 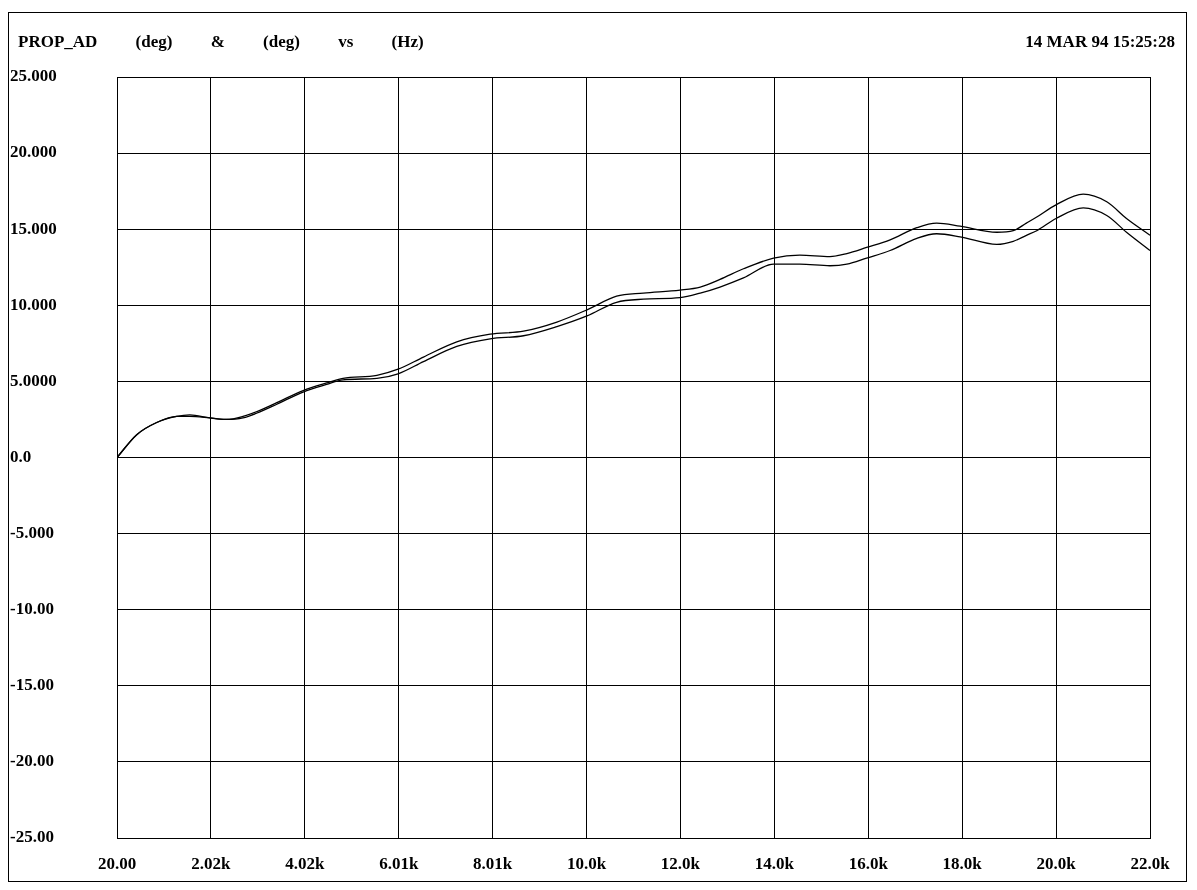 What do you see at coordinates (680, 863) in the screenshot?
I see `x-tick-label: 12.0k` at bounding box center [680, 863].